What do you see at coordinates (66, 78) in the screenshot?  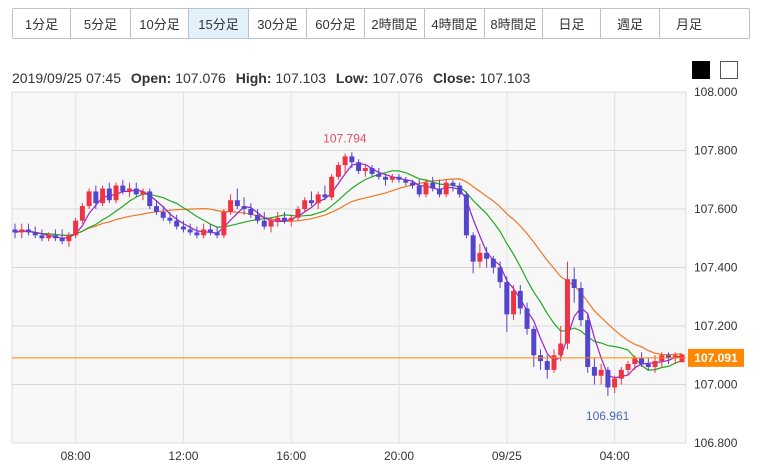 I see `ohlc-datetime: 2019/09/25 07:45` at bounding box center [66, 78].